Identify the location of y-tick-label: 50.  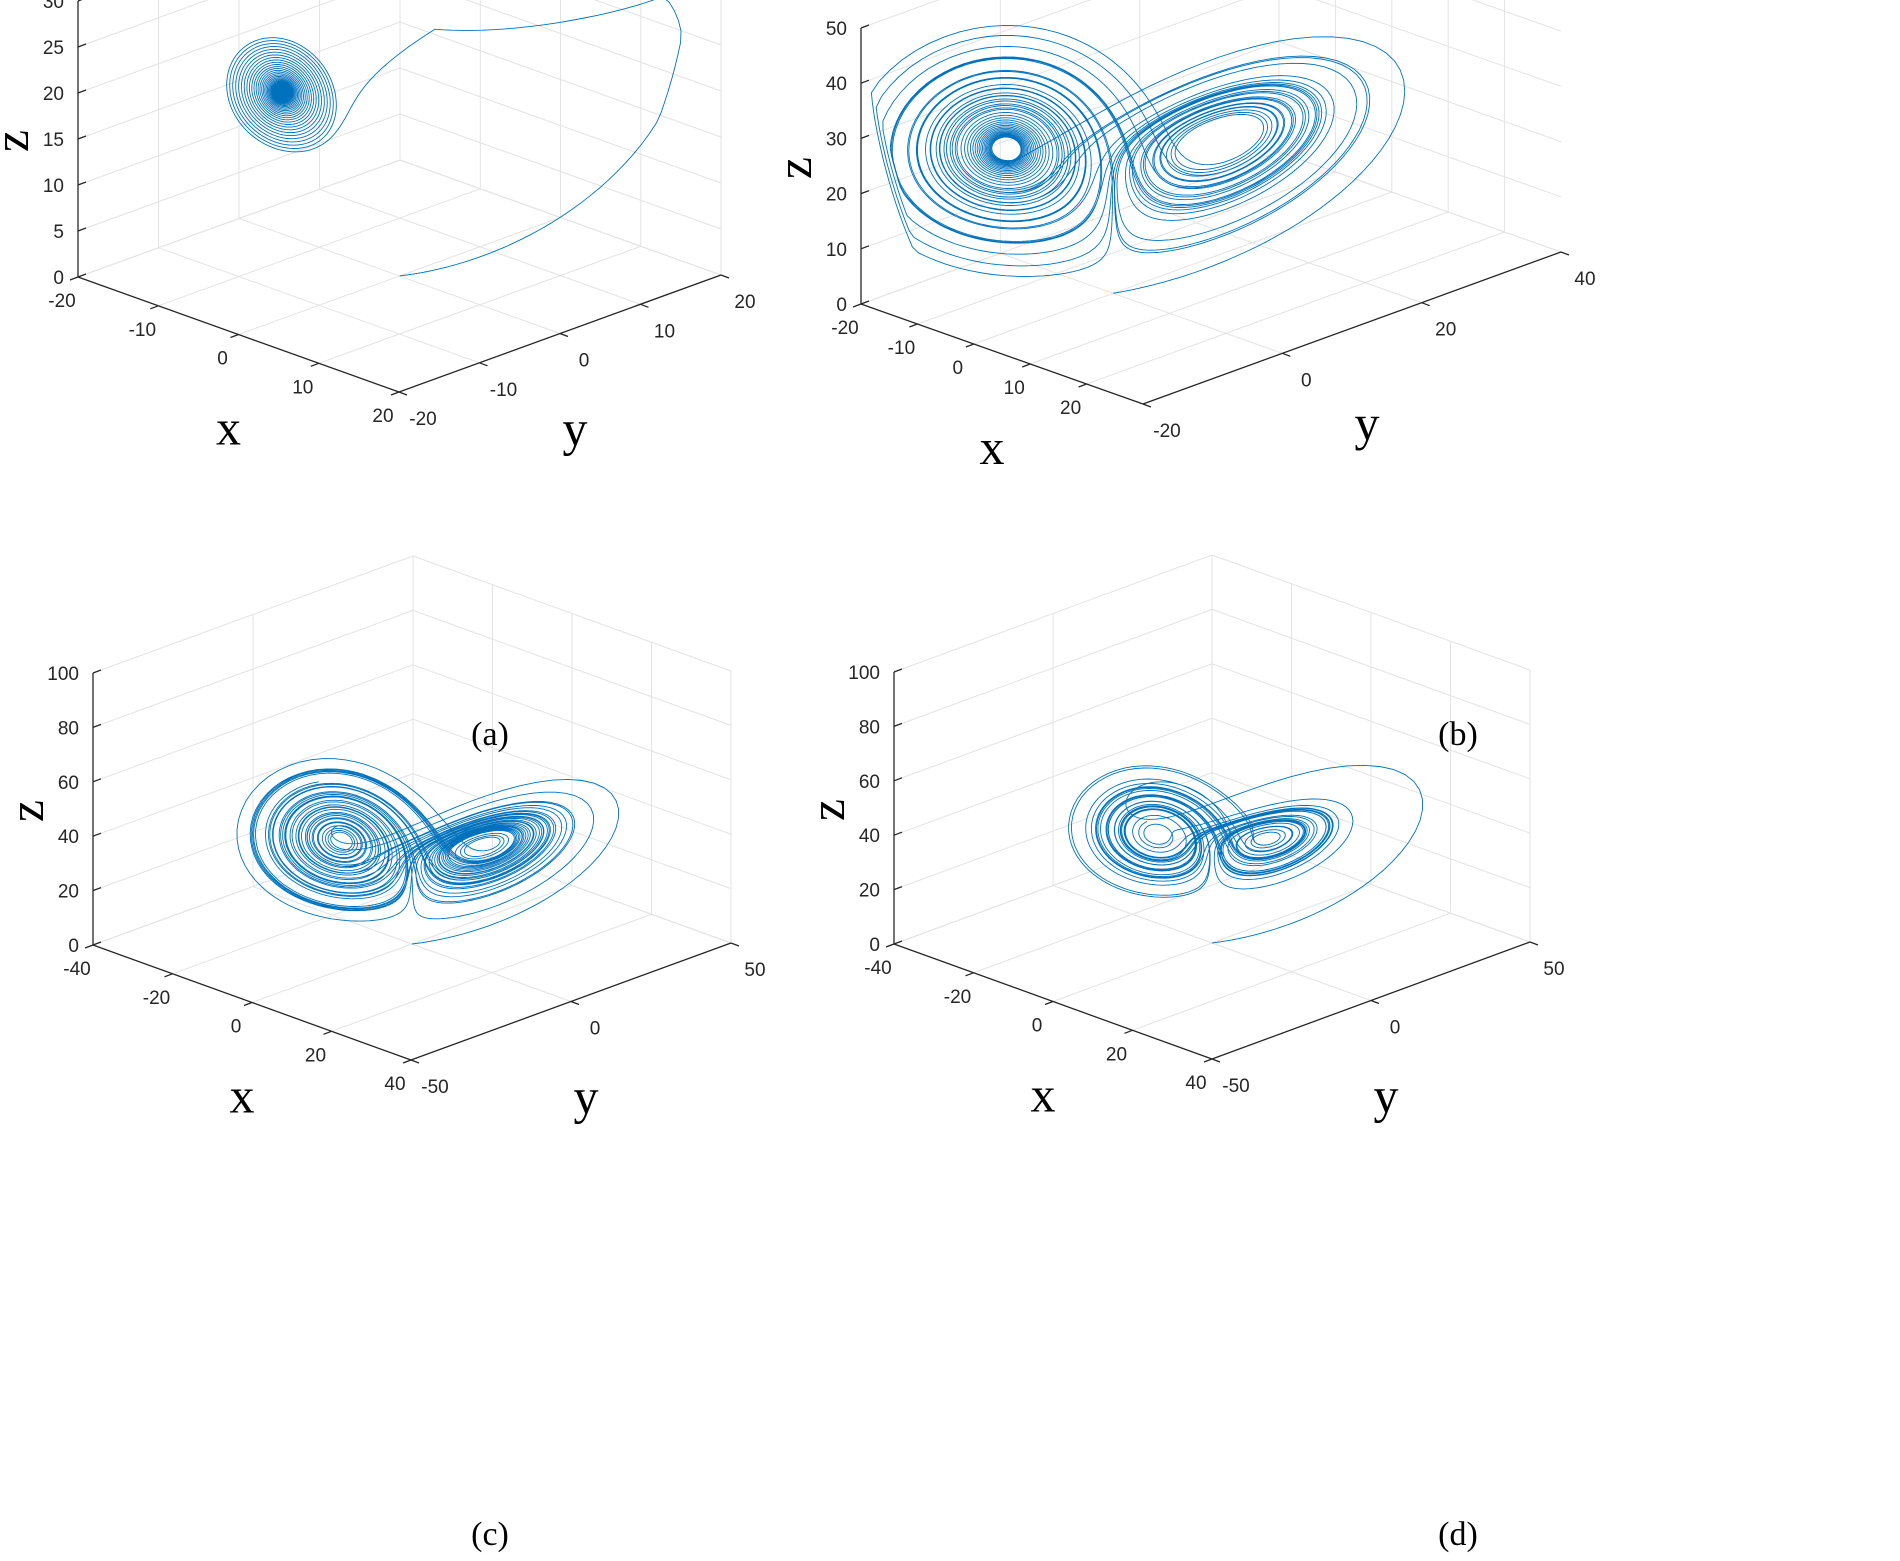
(754, 970).